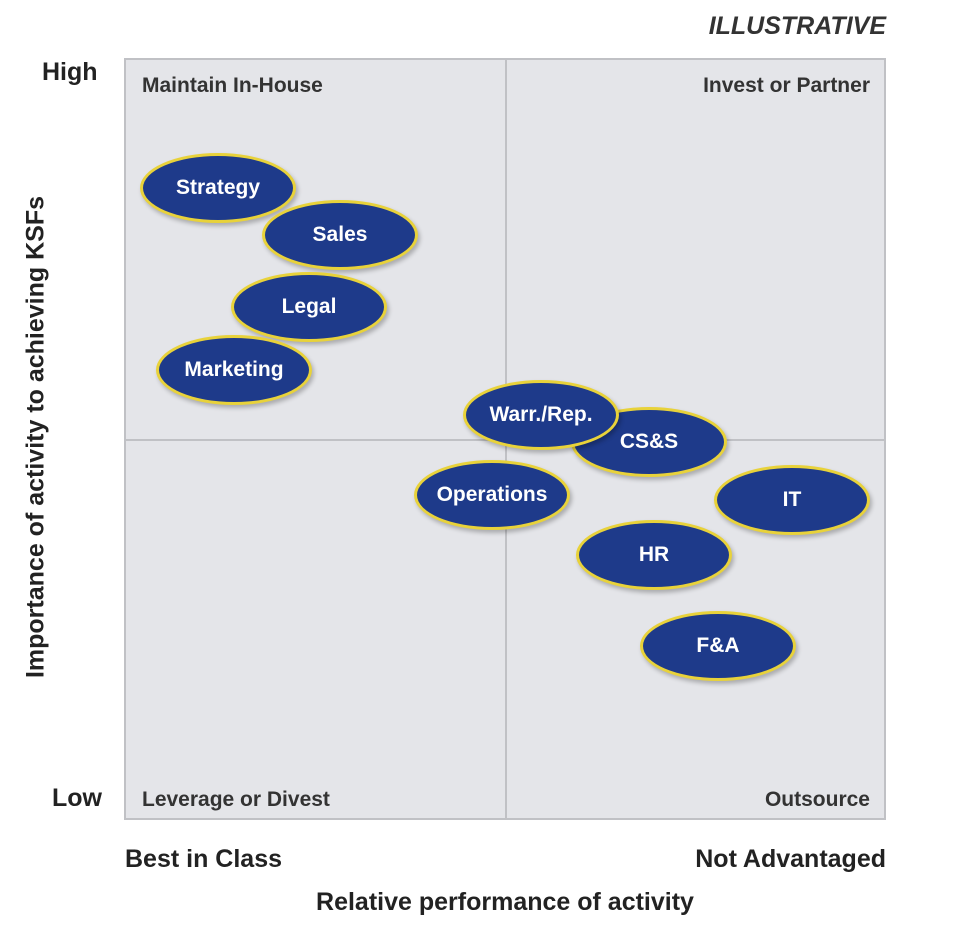 The width and height of the screenshot is (960, 928). What do you see at coordinates (234, 370) in the screenshot?
I see `activity-bubble-marketing: Marketing` at bounding box center [234, 370].